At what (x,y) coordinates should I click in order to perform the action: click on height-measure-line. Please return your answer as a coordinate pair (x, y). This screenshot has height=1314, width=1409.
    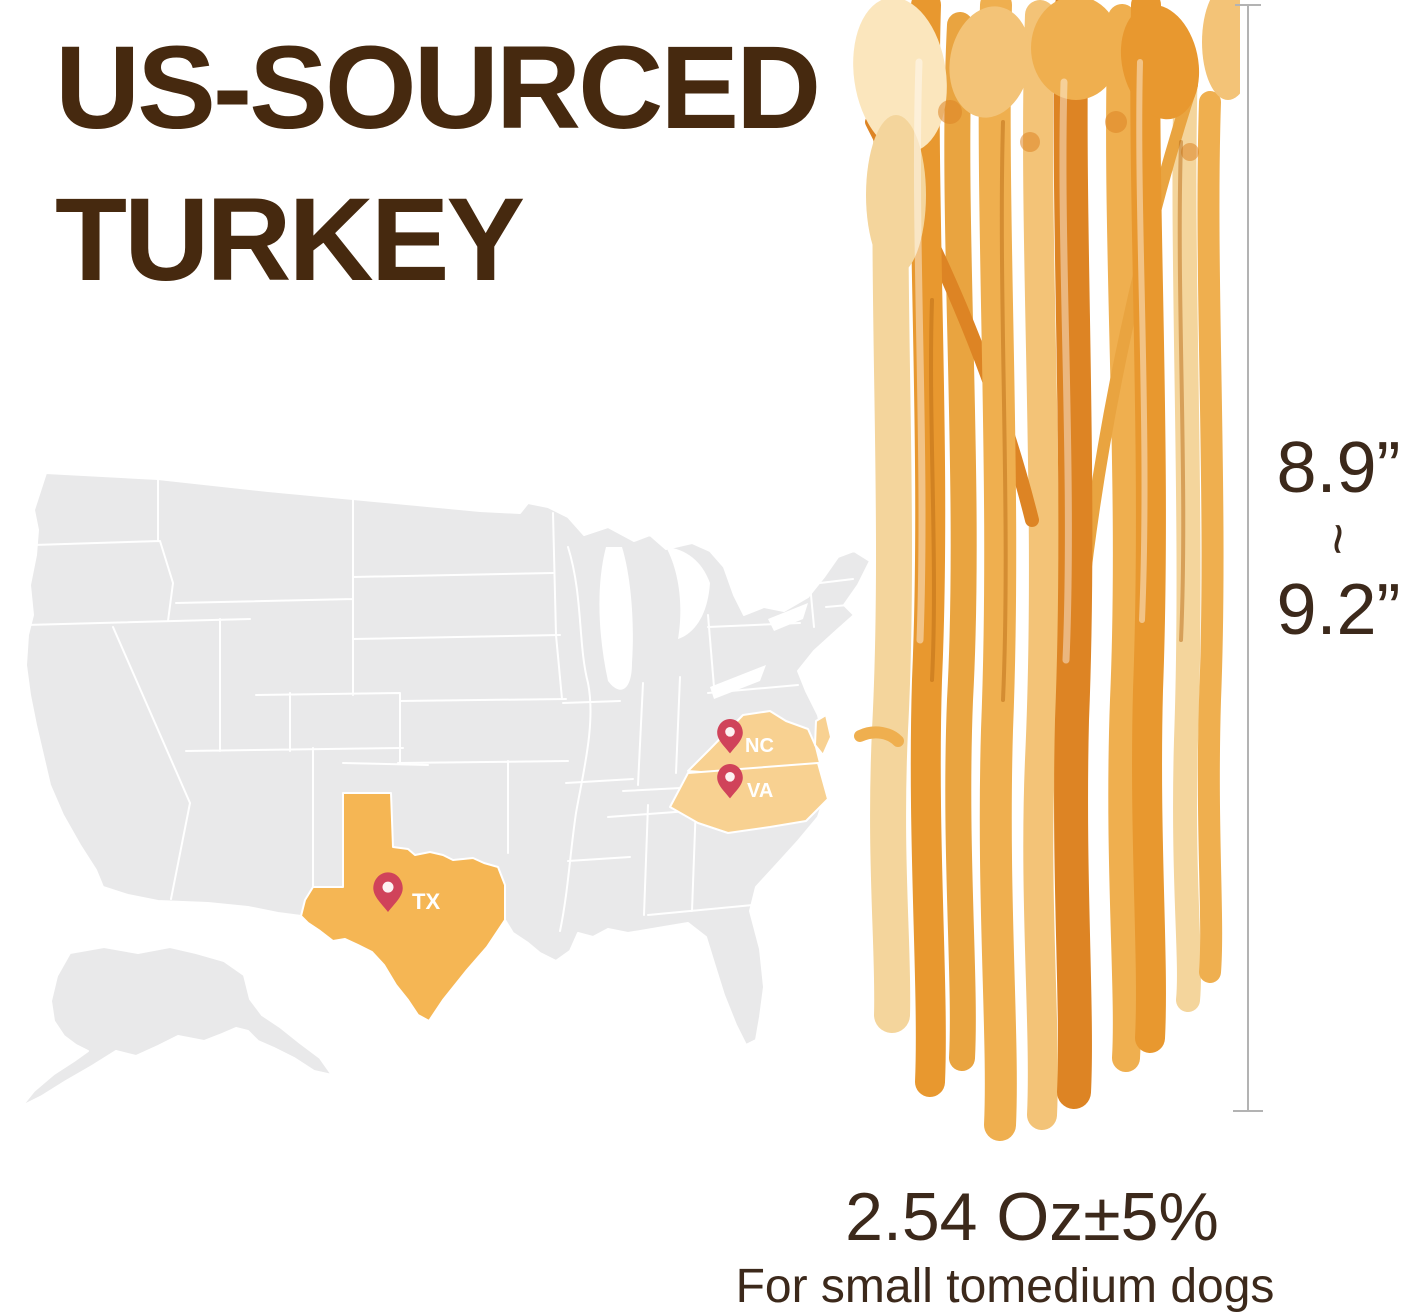
    Looking at the image, I should click on (1248, 558).